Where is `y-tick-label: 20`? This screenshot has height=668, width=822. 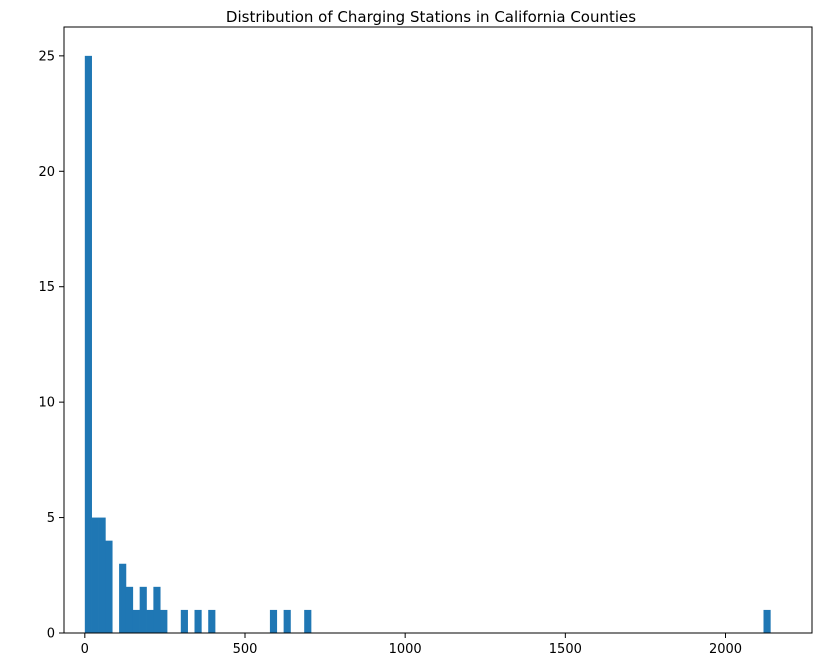
y-tick-label: 20 is located at coordinates (46, 172).